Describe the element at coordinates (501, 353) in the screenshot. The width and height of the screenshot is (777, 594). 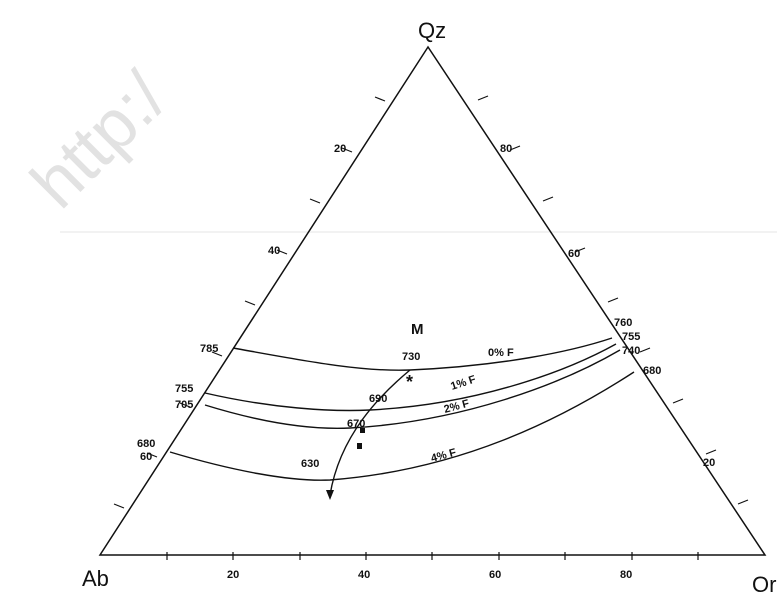
I see `isotherm-label: 0% F` at that location.